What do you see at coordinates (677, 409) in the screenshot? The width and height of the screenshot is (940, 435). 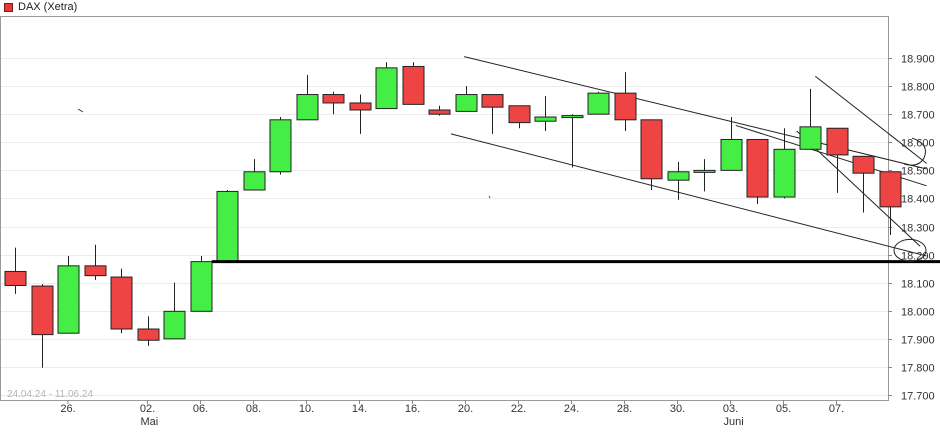 I see `x-tick-label: 30.` at bounding box center [677, 409].